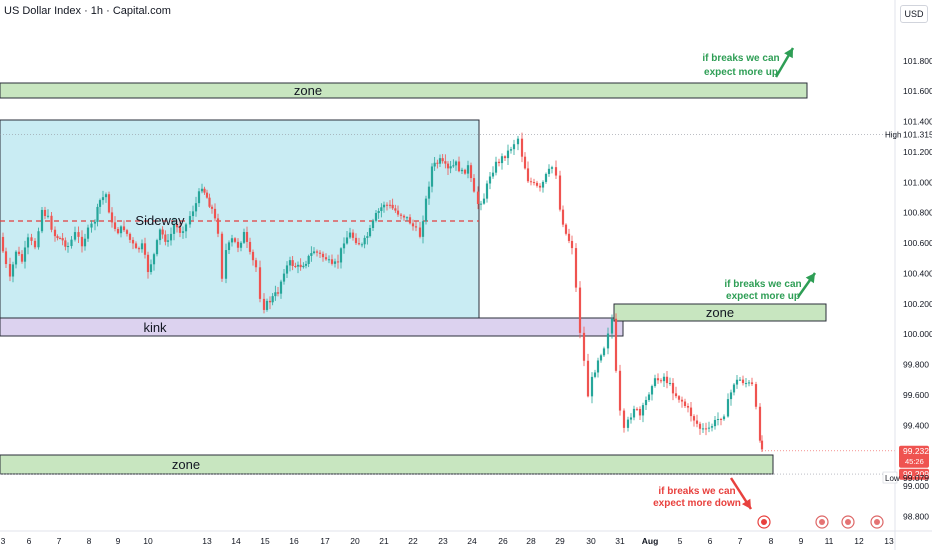 The height and width of the screenshot is (555, 932). Describe the element at coordinates (650, 541) in the screenshot. I see `x-tick-label: Aug` at that location.